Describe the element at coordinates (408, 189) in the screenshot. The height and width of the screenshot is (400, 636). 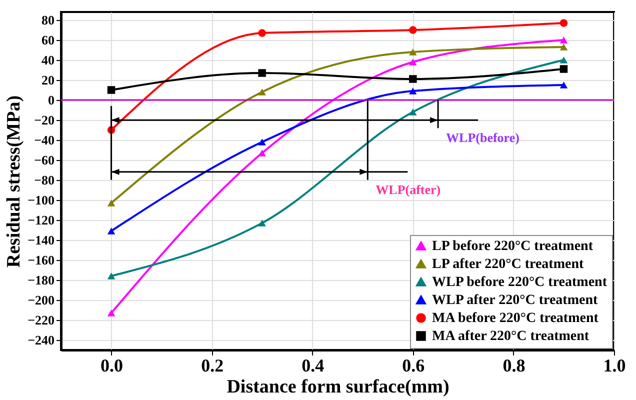
I see `annotation: WLP(after)` at that location.